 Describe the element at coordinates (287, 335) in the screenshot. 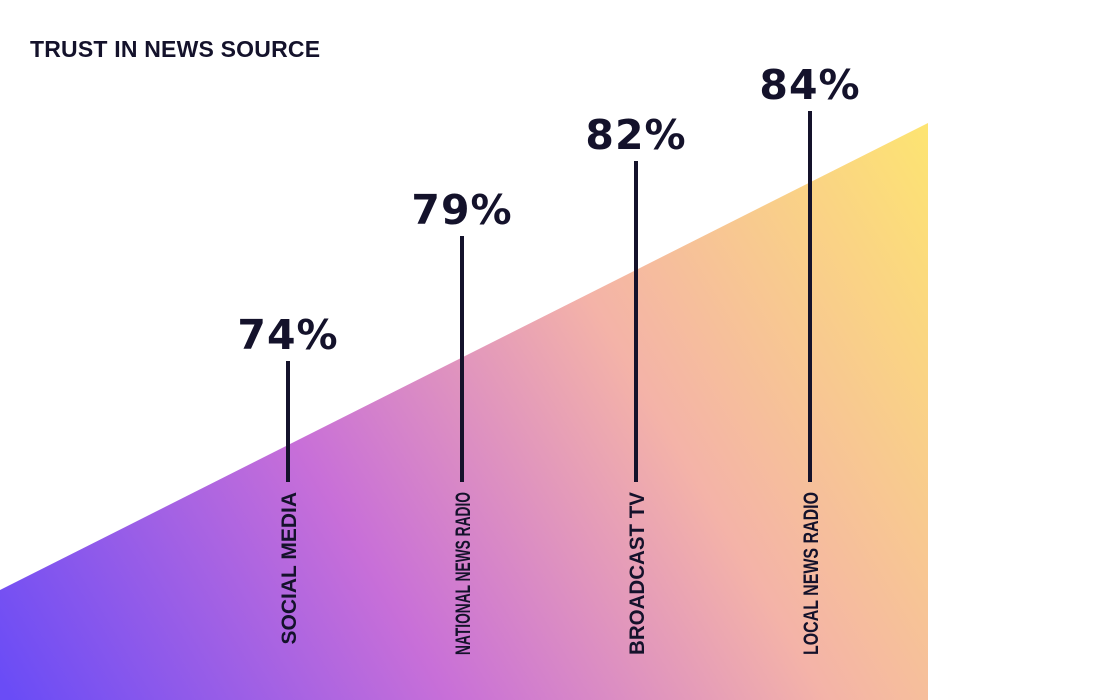

I see `value-label-0: 74%` at that location.